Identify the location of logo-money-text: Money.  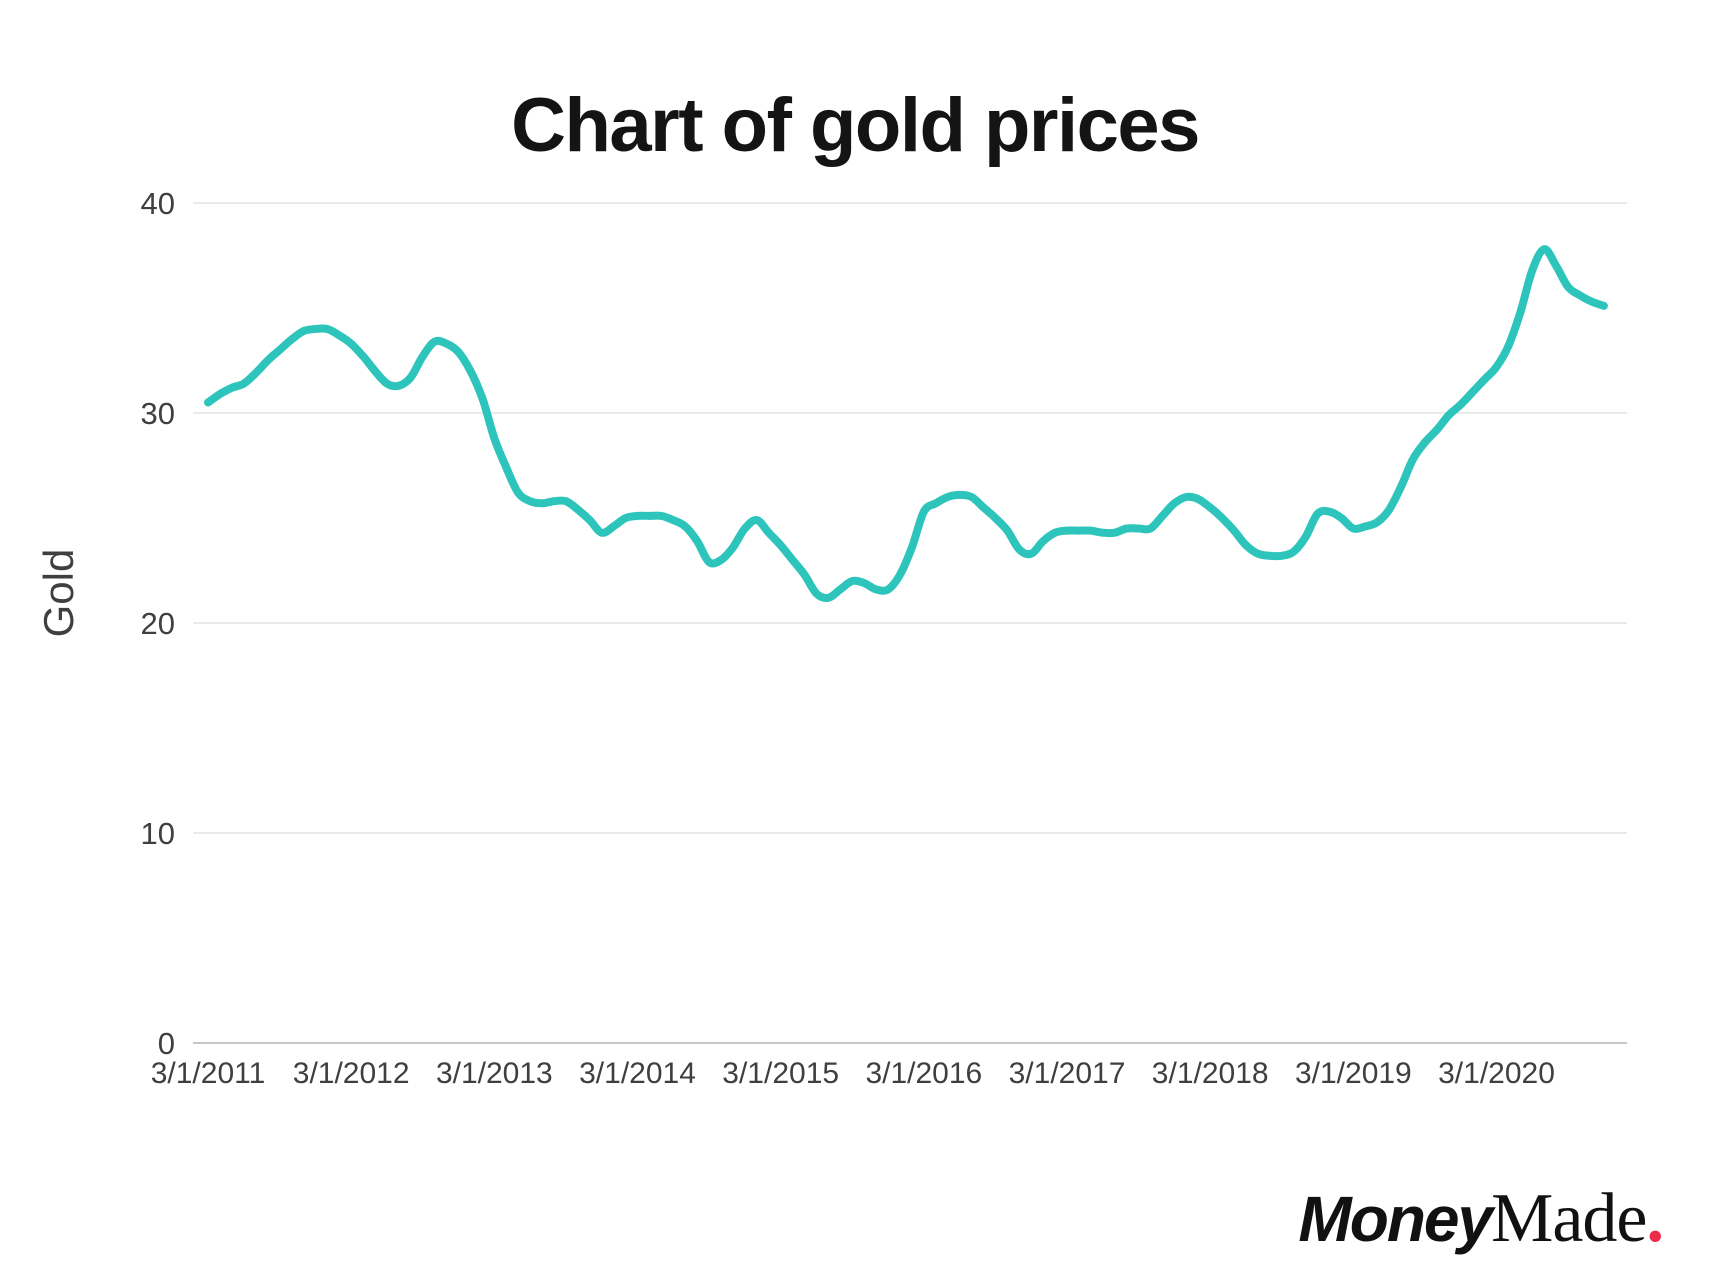
(1395, 1219).